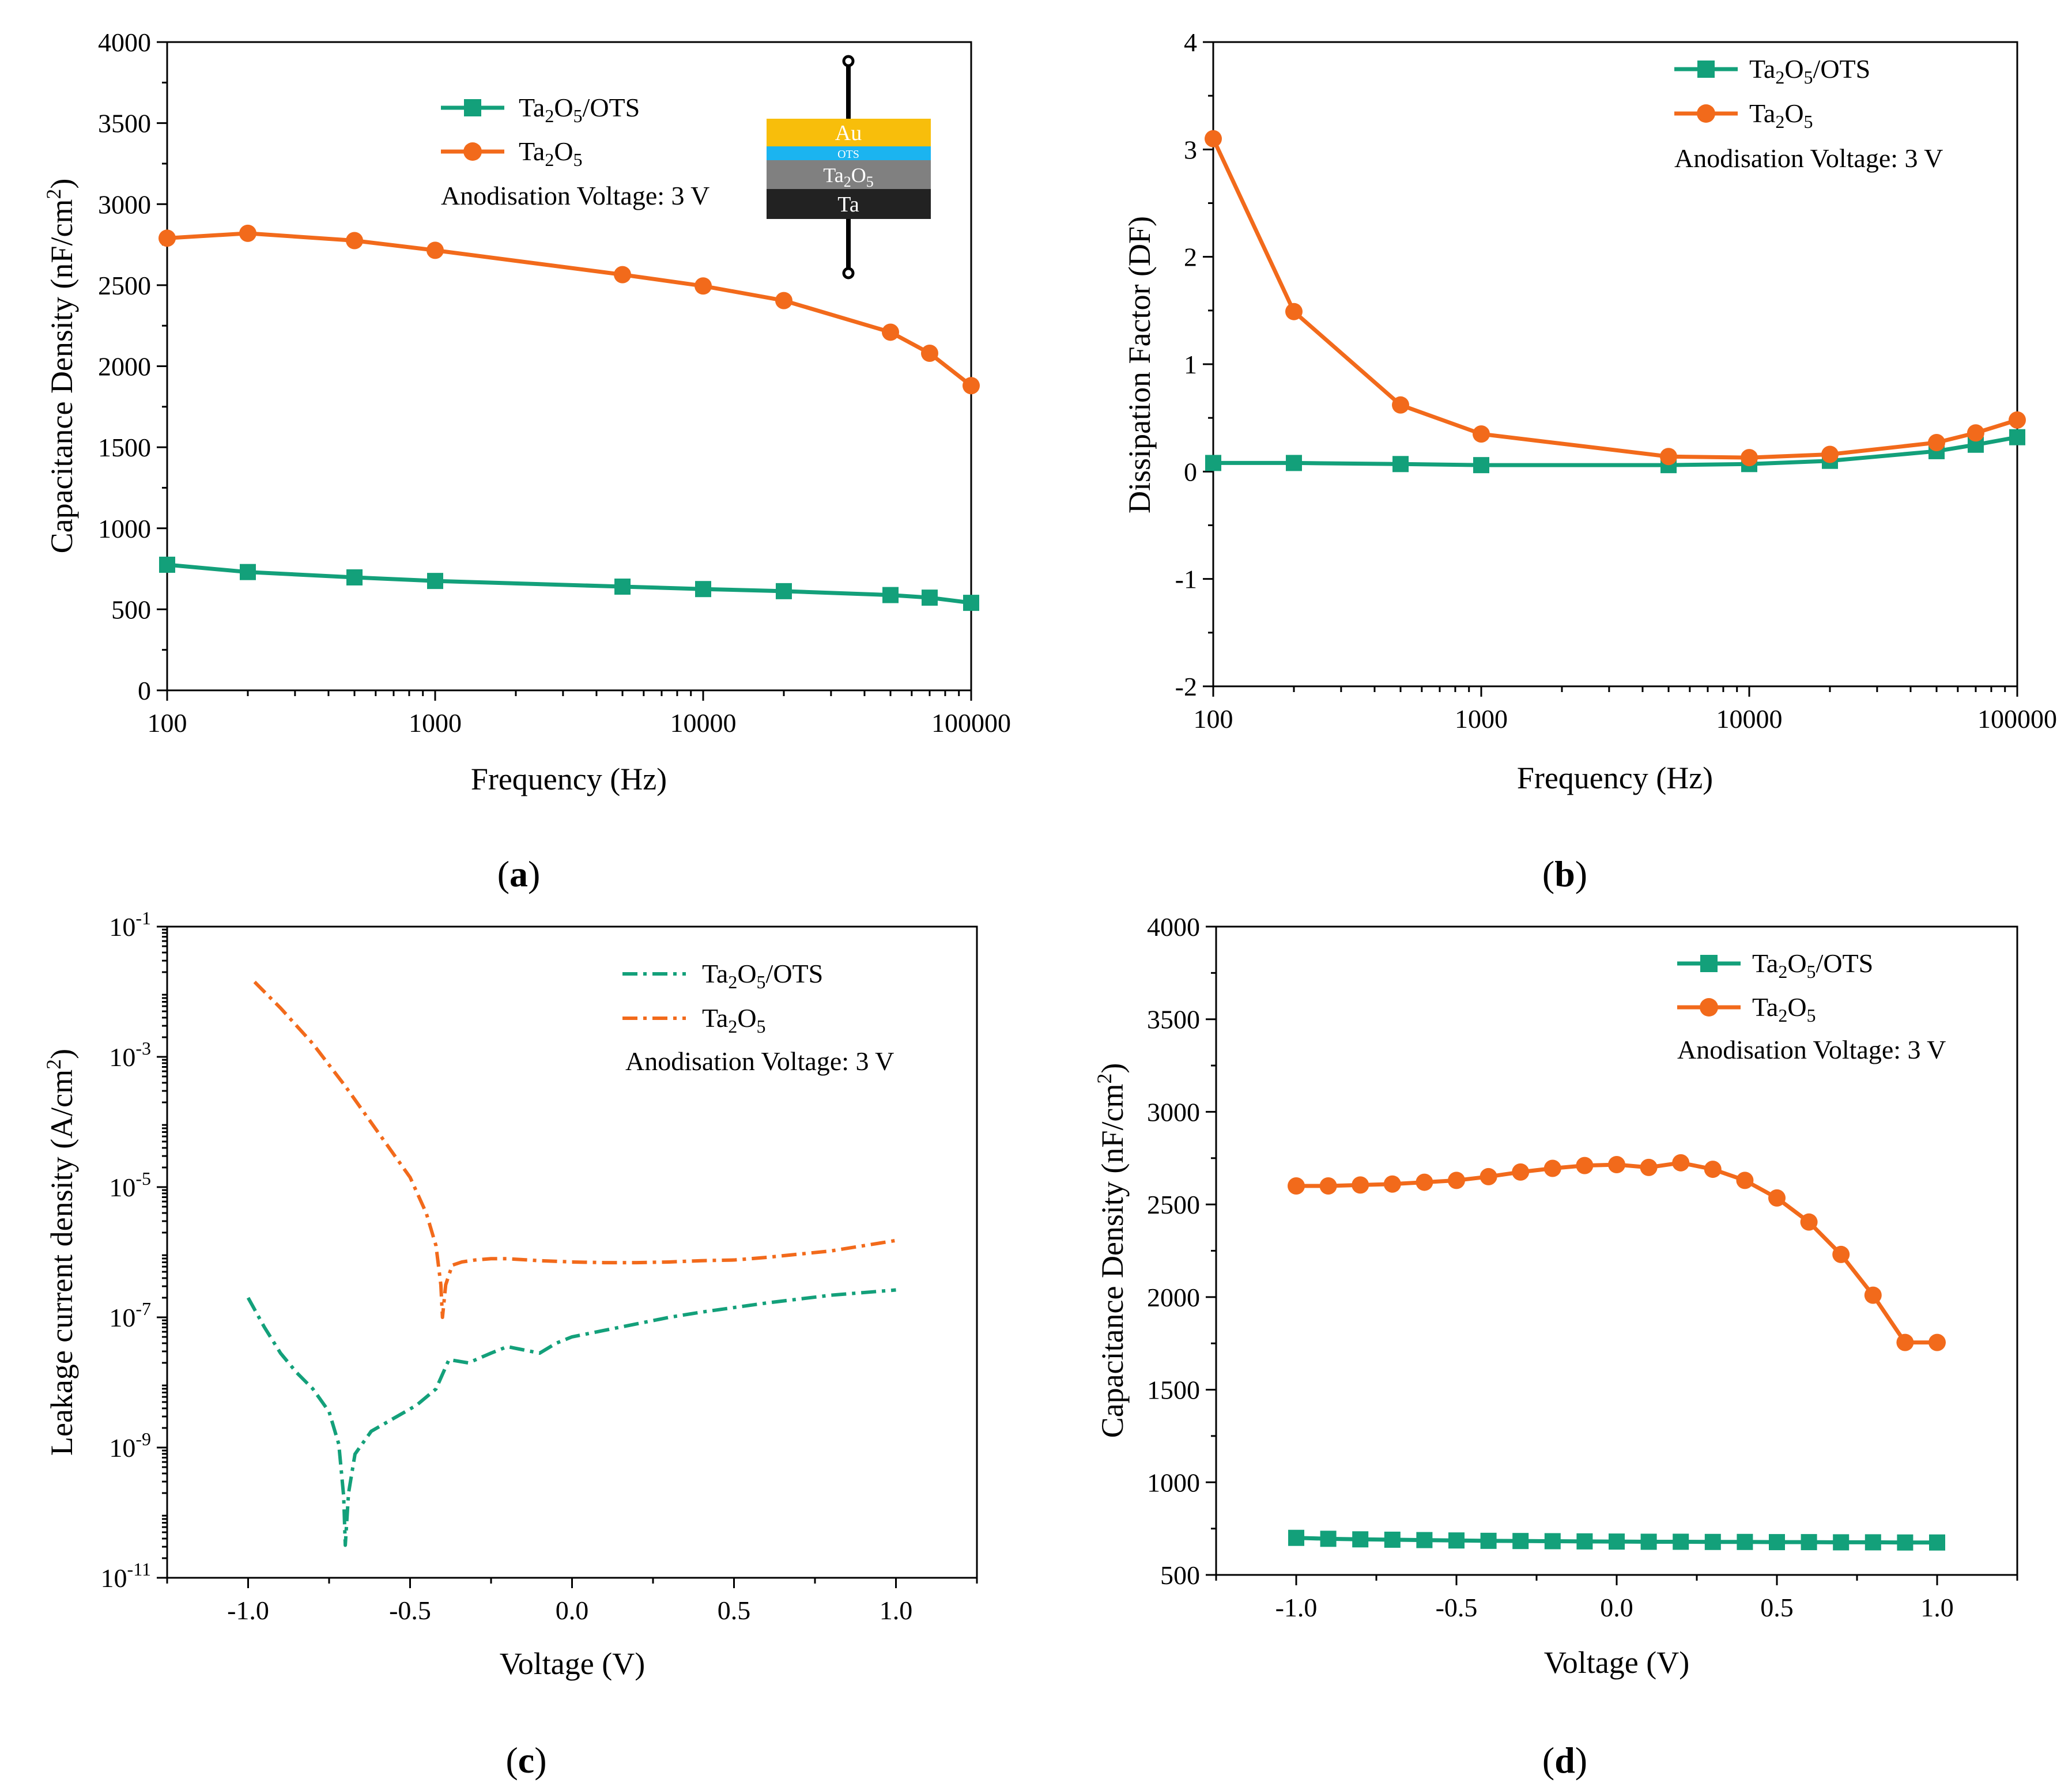  I want to click on x-tick-label: -1.0, so click(248, 1610).